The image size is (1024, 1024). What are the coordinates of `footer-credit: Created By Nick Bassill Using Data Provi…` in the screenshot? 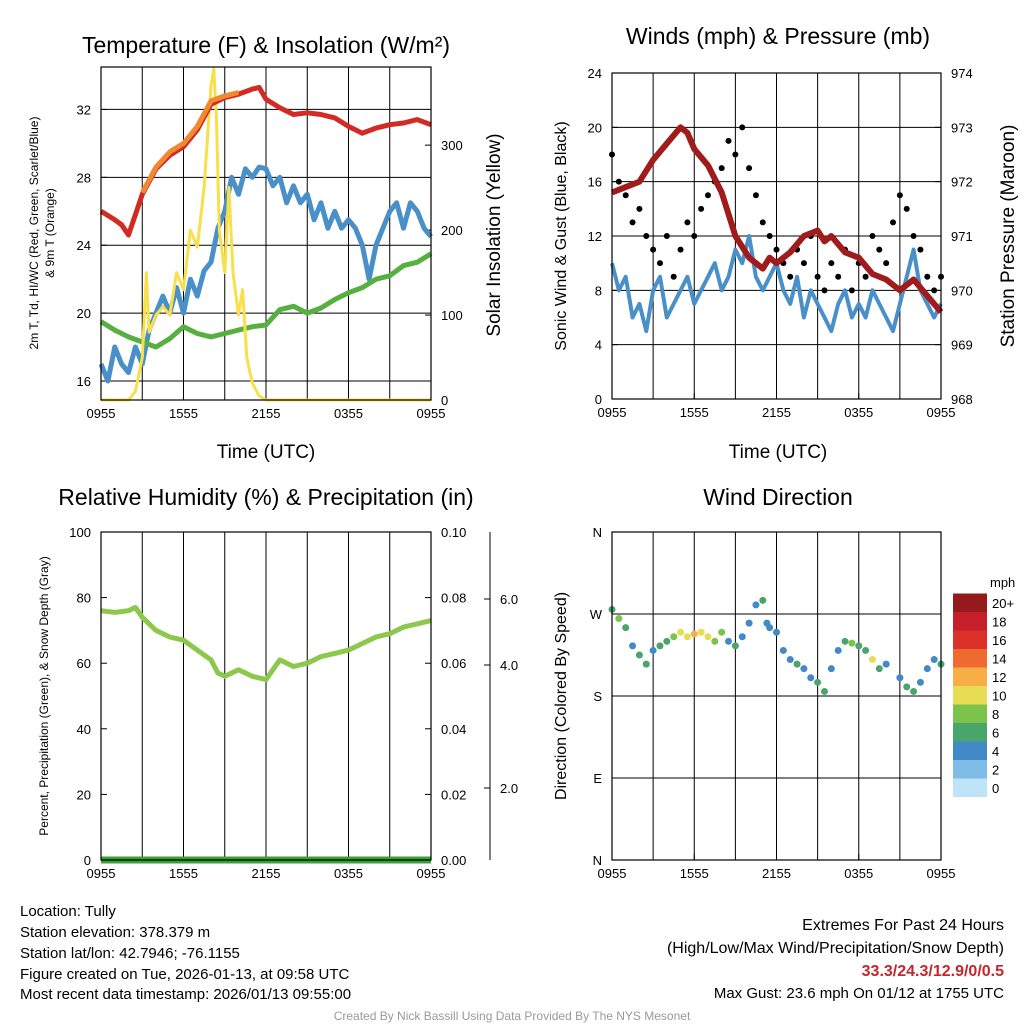 It's located at (512, 1016).